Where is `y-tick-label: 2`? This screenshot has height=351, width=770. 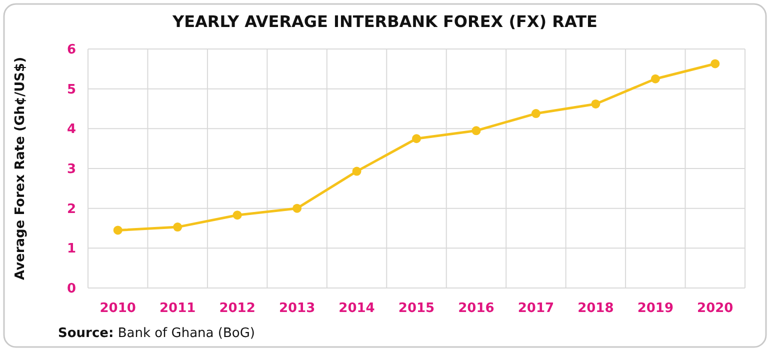 y-tick-label: 2 is located at coordinates (71, 209).